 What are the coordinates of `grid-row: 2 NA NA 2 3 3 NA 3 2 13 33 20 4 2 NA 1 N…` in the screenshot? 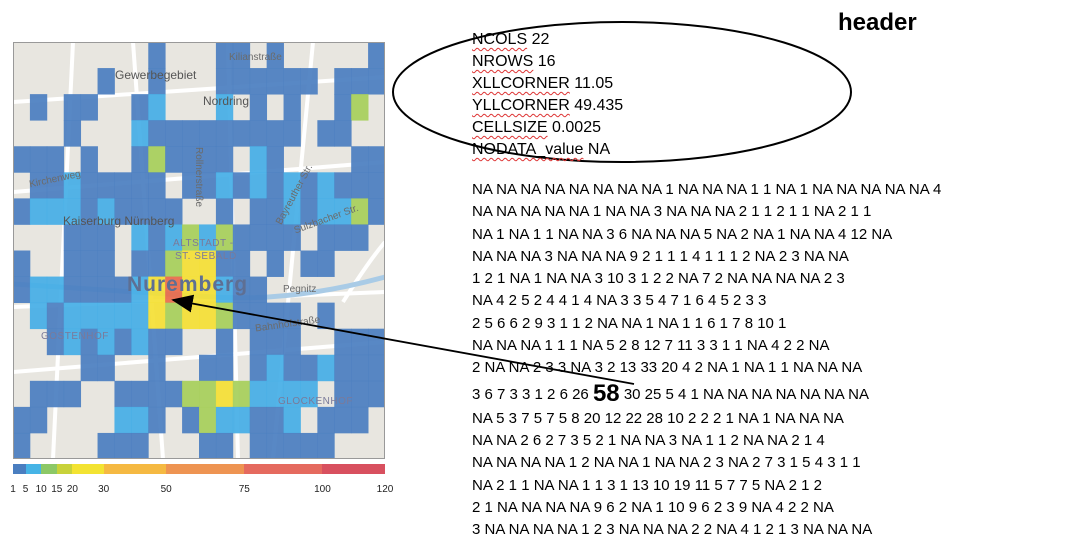 It's located at (667, 368).